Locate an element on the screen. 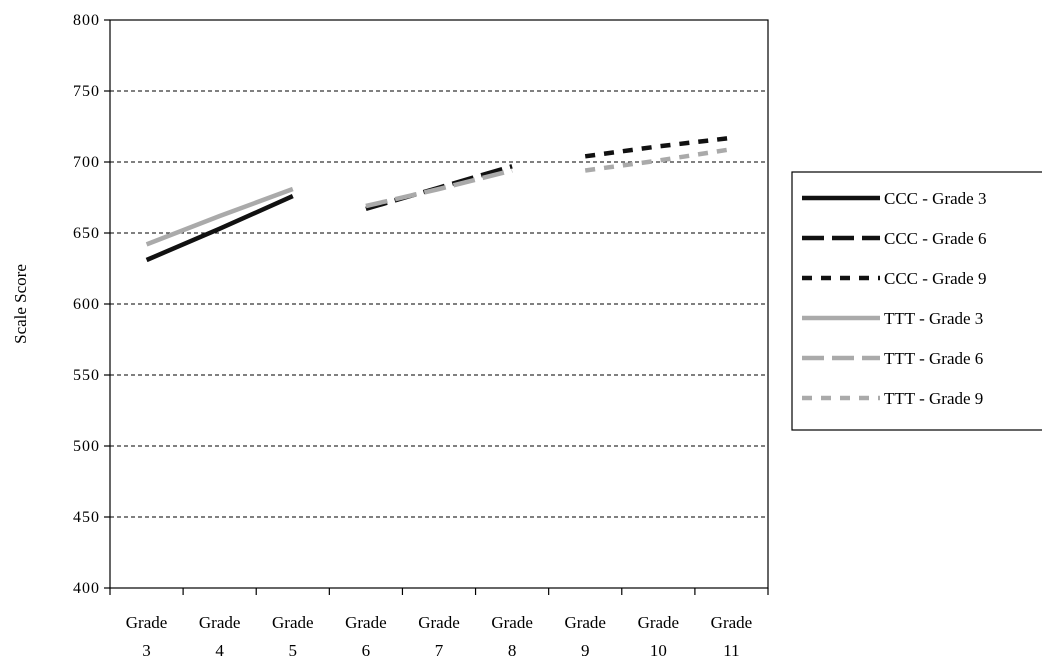 The image size is (1042, 665). x-tick-label: 5 is located at coordinates (293, 650).